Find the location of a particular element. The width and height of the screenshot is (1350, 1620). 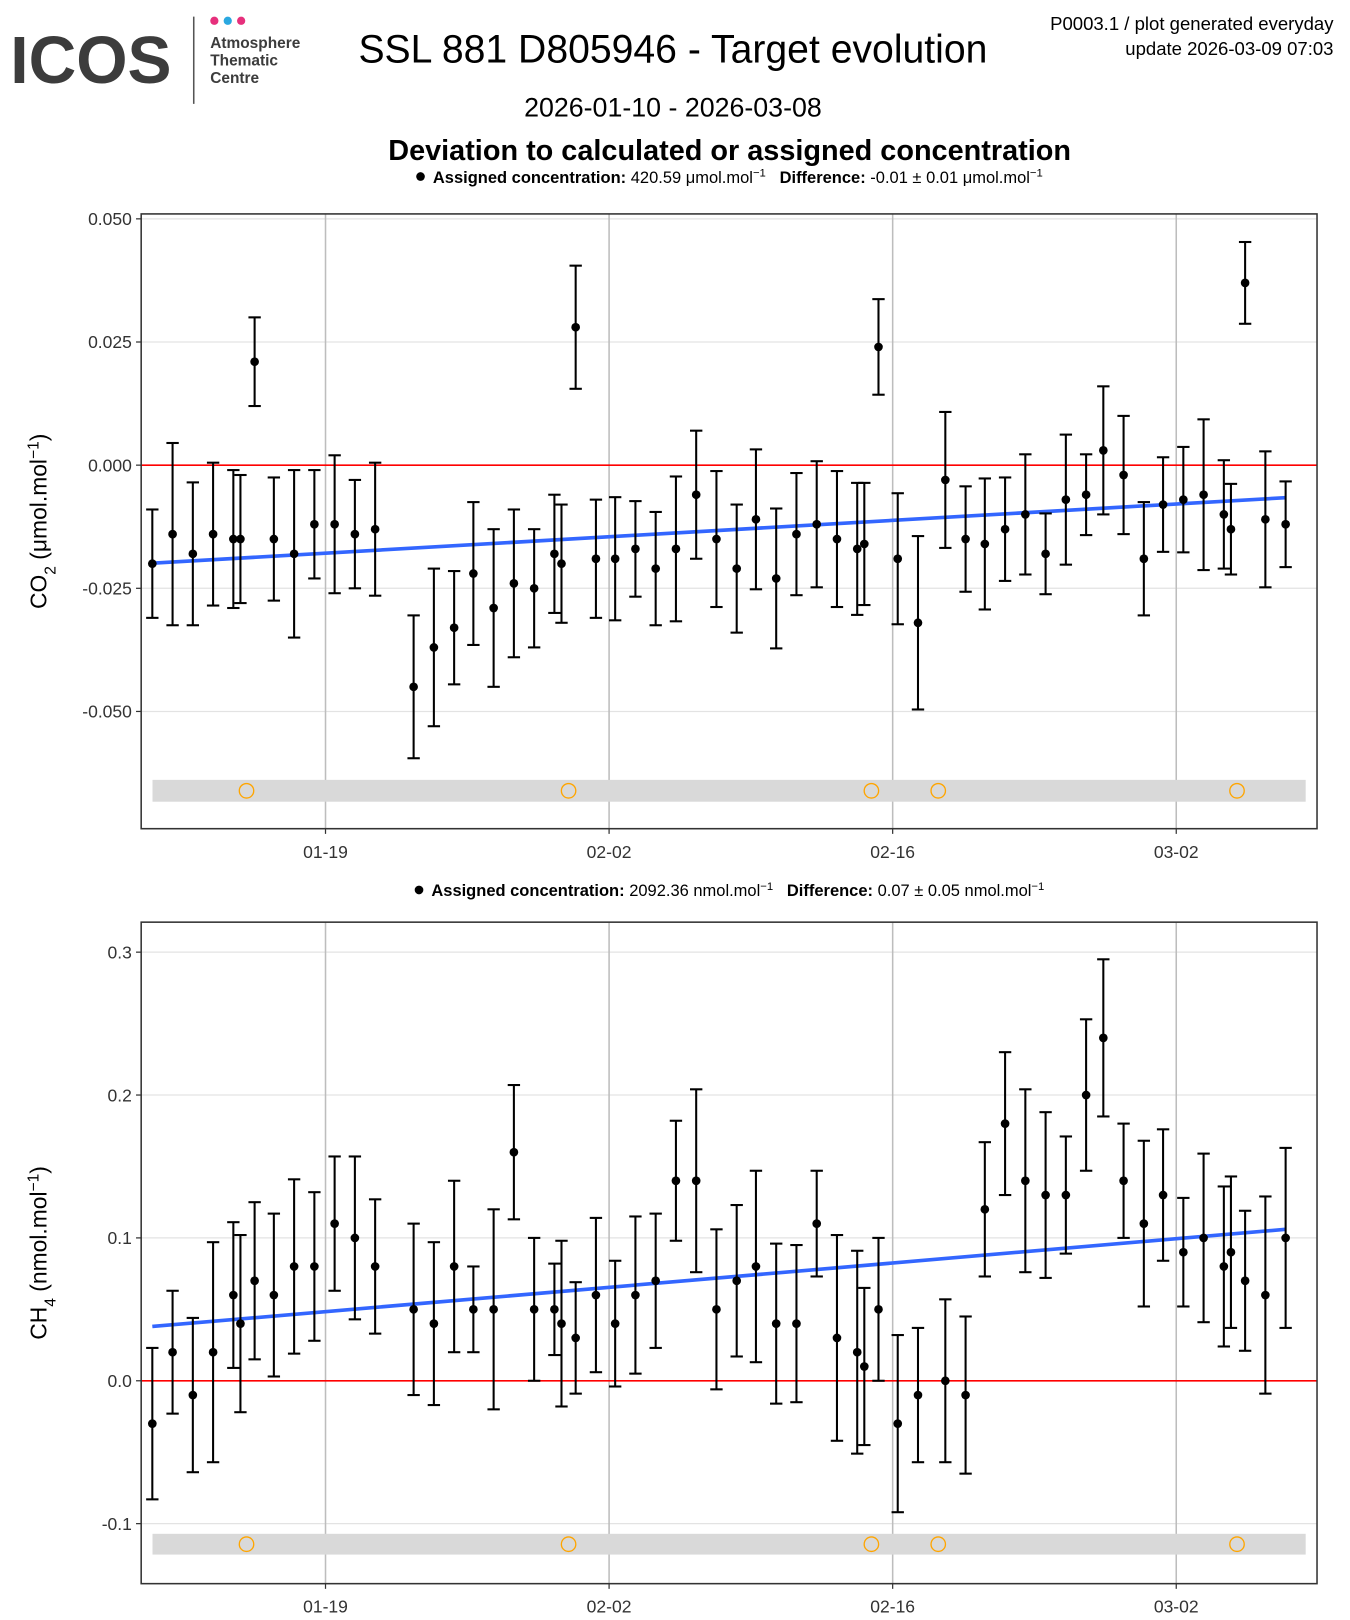

y-tick-label: 0.1 is located at coordinates (120, 1238).